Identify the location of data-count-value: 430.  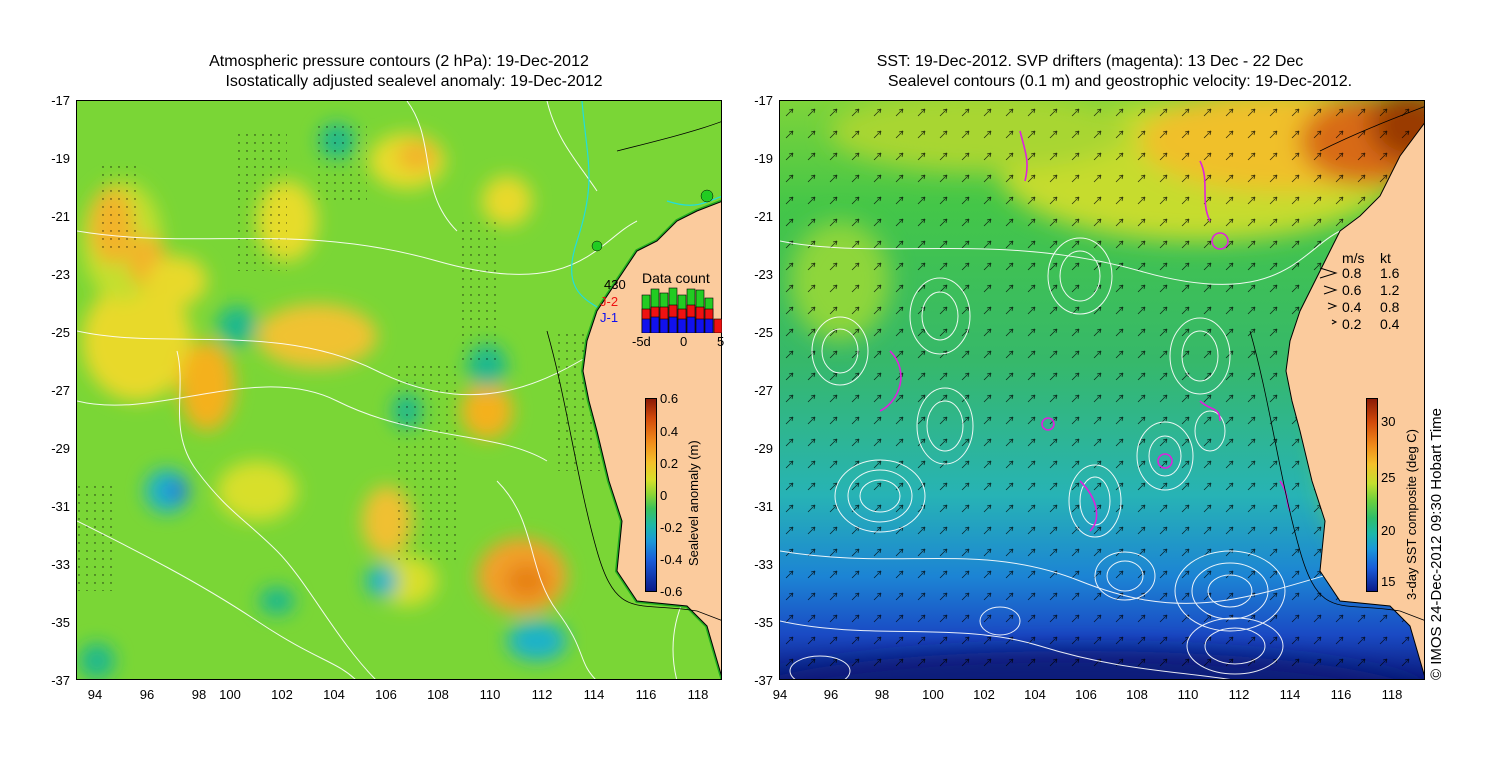
(615, 284).